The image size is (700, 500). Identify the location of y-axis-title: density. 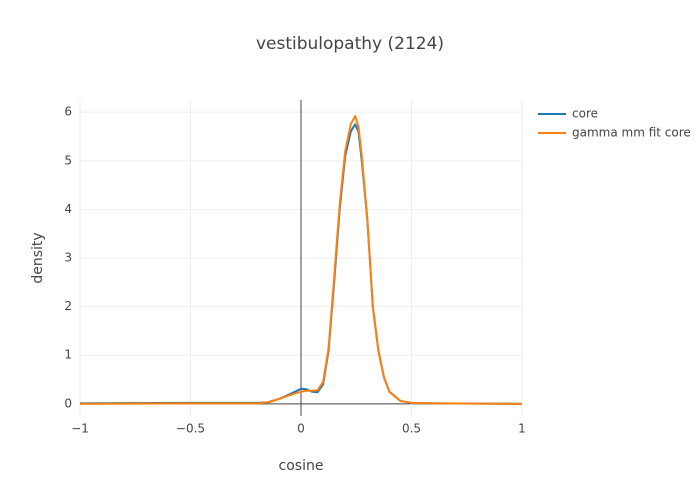
(38, 257).